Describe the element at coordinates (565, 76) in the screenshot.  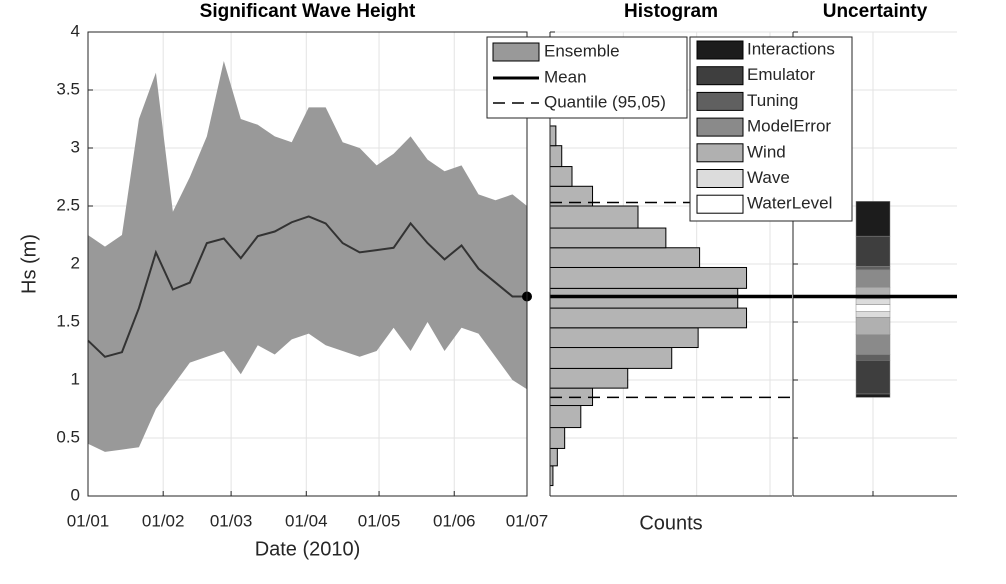
I see `legend-label: Mean` at that location.